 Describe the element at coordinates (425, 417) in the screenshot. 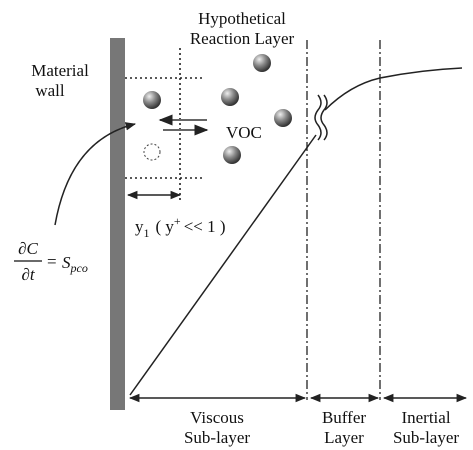

I see `label: Inertial` at that location.